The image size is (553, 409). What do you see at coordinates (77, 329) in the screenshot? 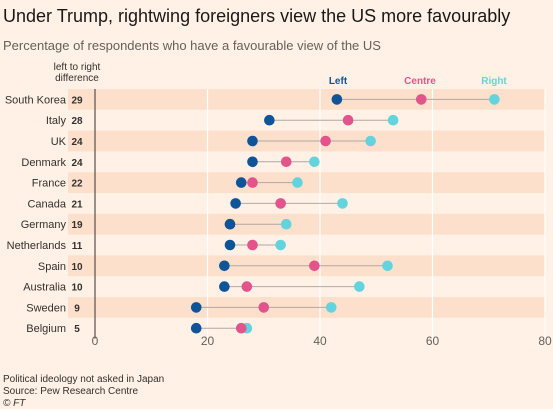
I see `difference-label: 5` at bounding box center [77, 329].